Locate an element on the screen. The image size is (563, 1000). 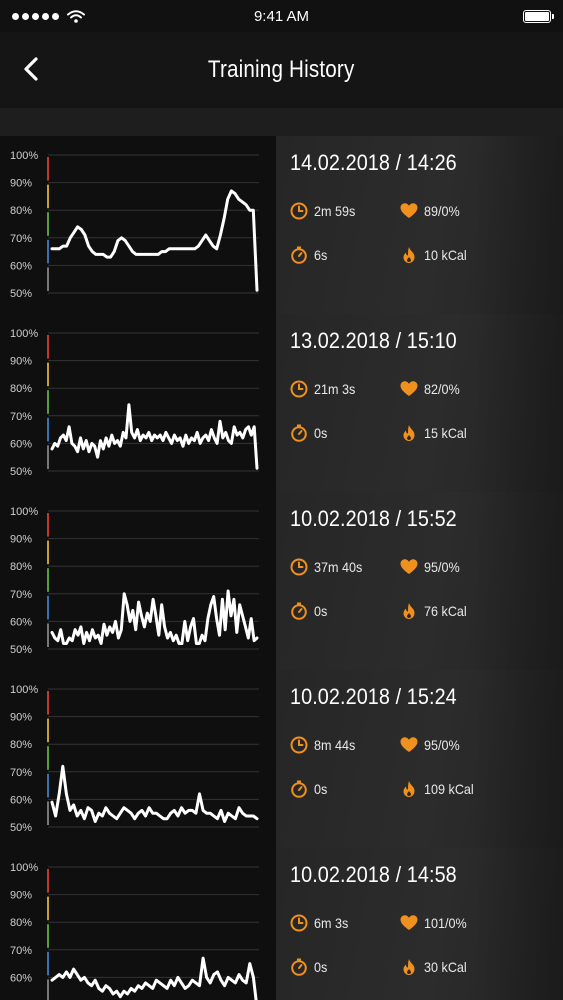
calories-stat: 76 kCal is located at coordinates (435, 611).